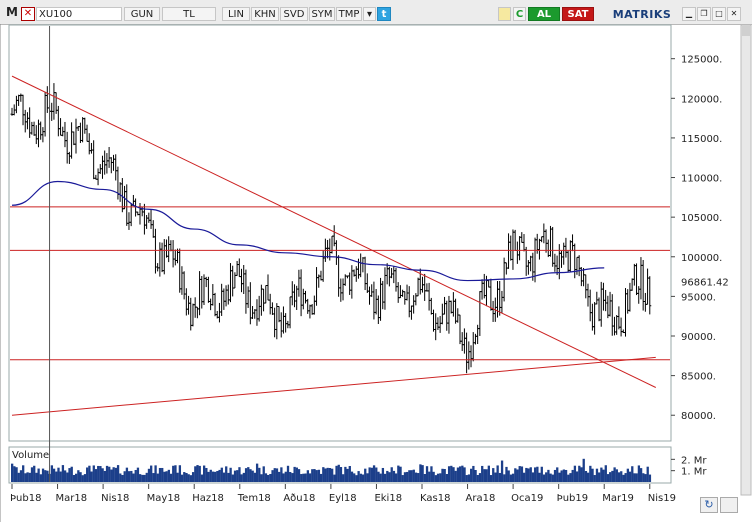 Image resolution: width=752 pixels, height=522 pixels. Describe the element at coordinates (519, 14) in the screenshot. I see `refresh-c-icon: C` at that location.